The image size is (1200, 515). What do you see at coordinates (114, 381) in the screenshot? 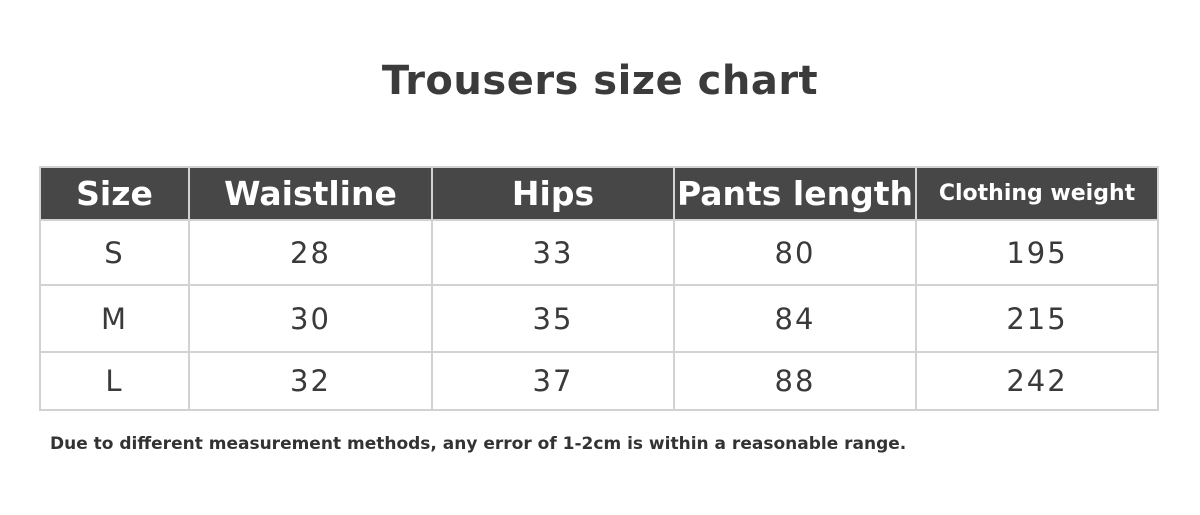
I see `cell-size: L` at bounding box center [114, 381].